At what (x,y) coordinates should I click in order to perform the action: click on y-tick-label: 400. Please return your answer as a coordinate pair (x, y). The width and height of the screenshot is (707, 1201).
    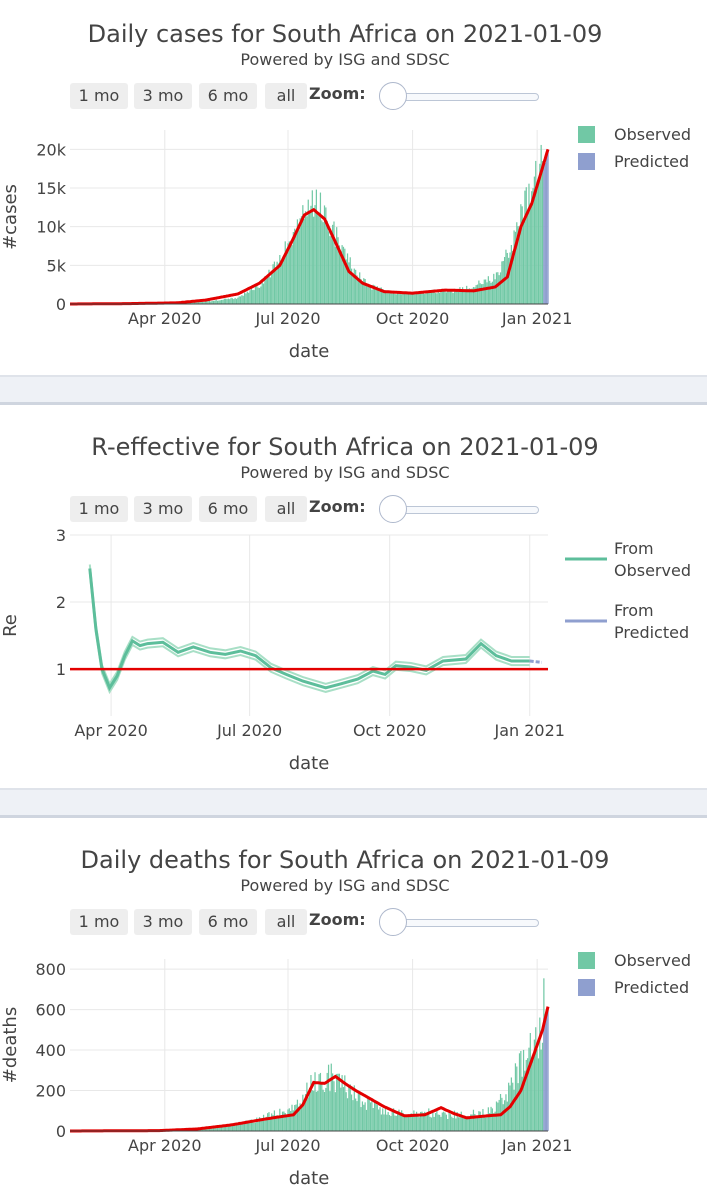
    Looking at the image, I should click on (50, 1050).